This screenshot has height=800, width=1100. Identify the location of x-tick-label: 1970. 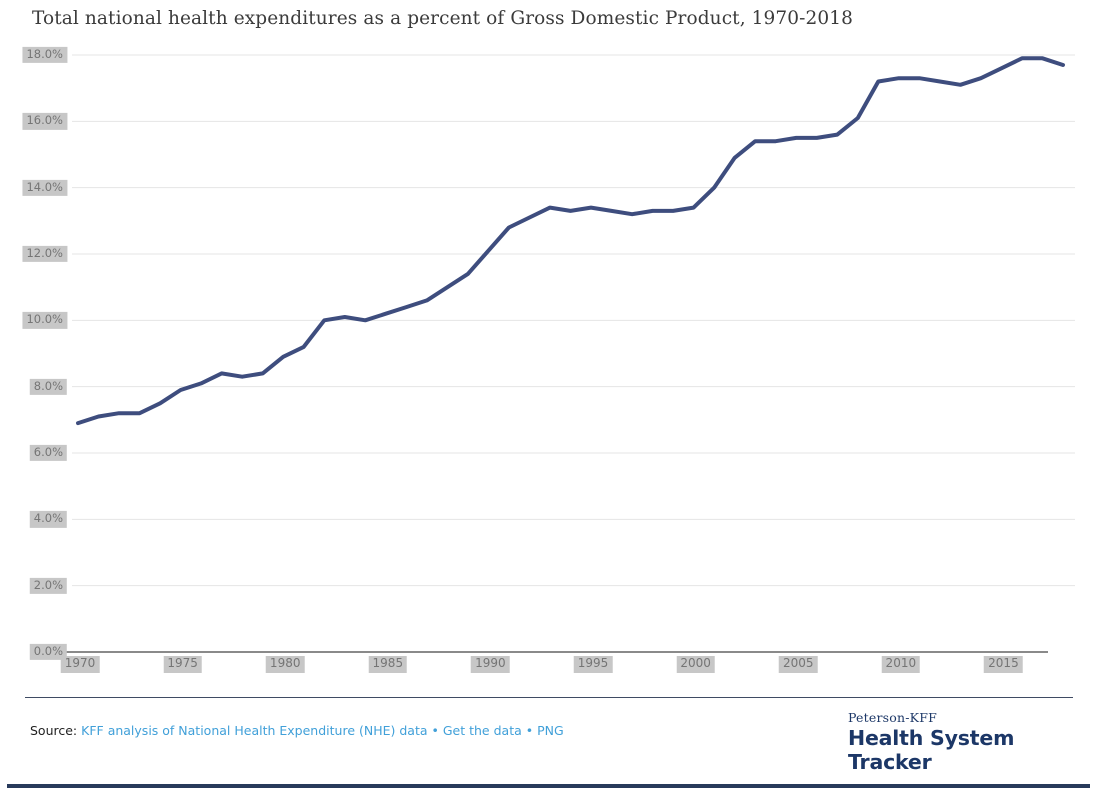
(80, 664).